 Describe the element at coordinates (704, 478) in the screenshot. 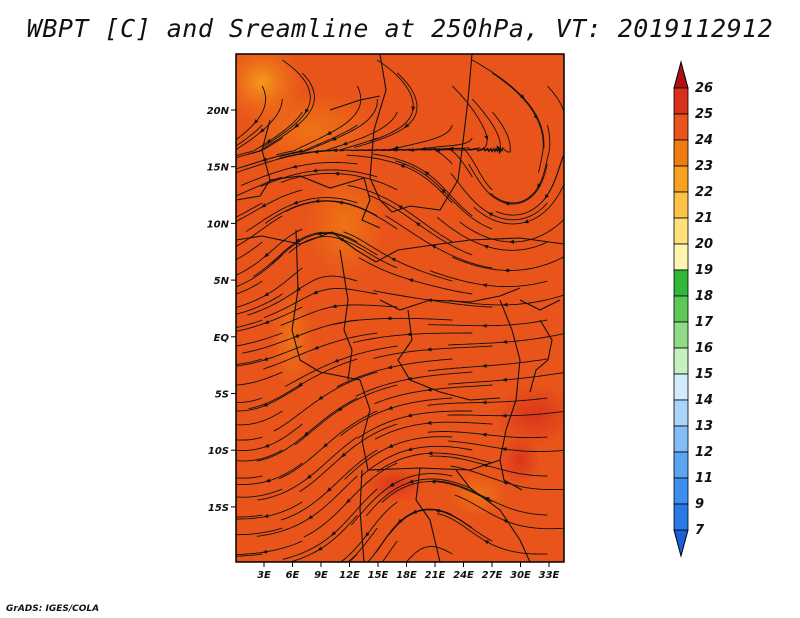

I see `colorbar-label: 11` at that location.